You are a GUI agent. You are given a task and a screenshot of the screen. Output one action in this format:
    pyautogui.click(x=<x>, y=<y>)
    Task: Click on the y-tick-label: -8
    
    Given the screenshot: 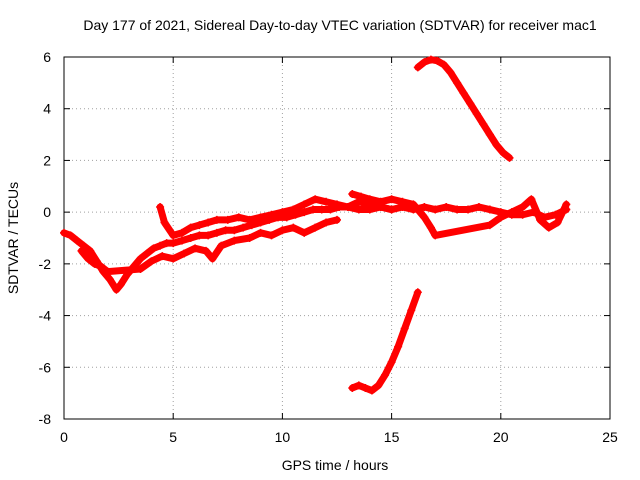 What is the action you would take?
    pyautogui.click(x=45, y=419)
    